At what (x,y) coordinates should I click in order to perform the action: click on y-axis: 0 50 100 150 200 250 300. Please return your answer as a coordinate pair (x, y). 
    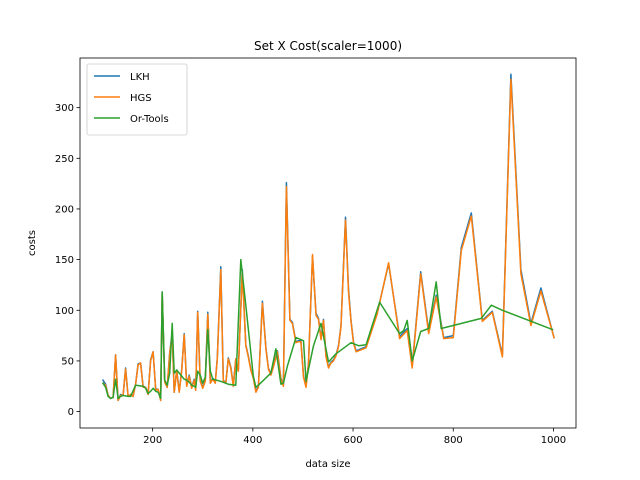
    Looking at the image, I should click on (67, 260).